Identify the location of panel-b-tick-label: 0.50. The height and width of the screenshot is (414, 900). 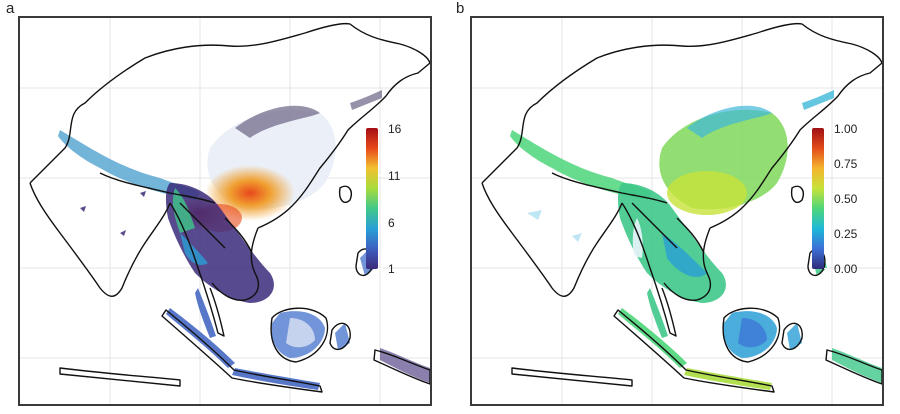
(846, 199).